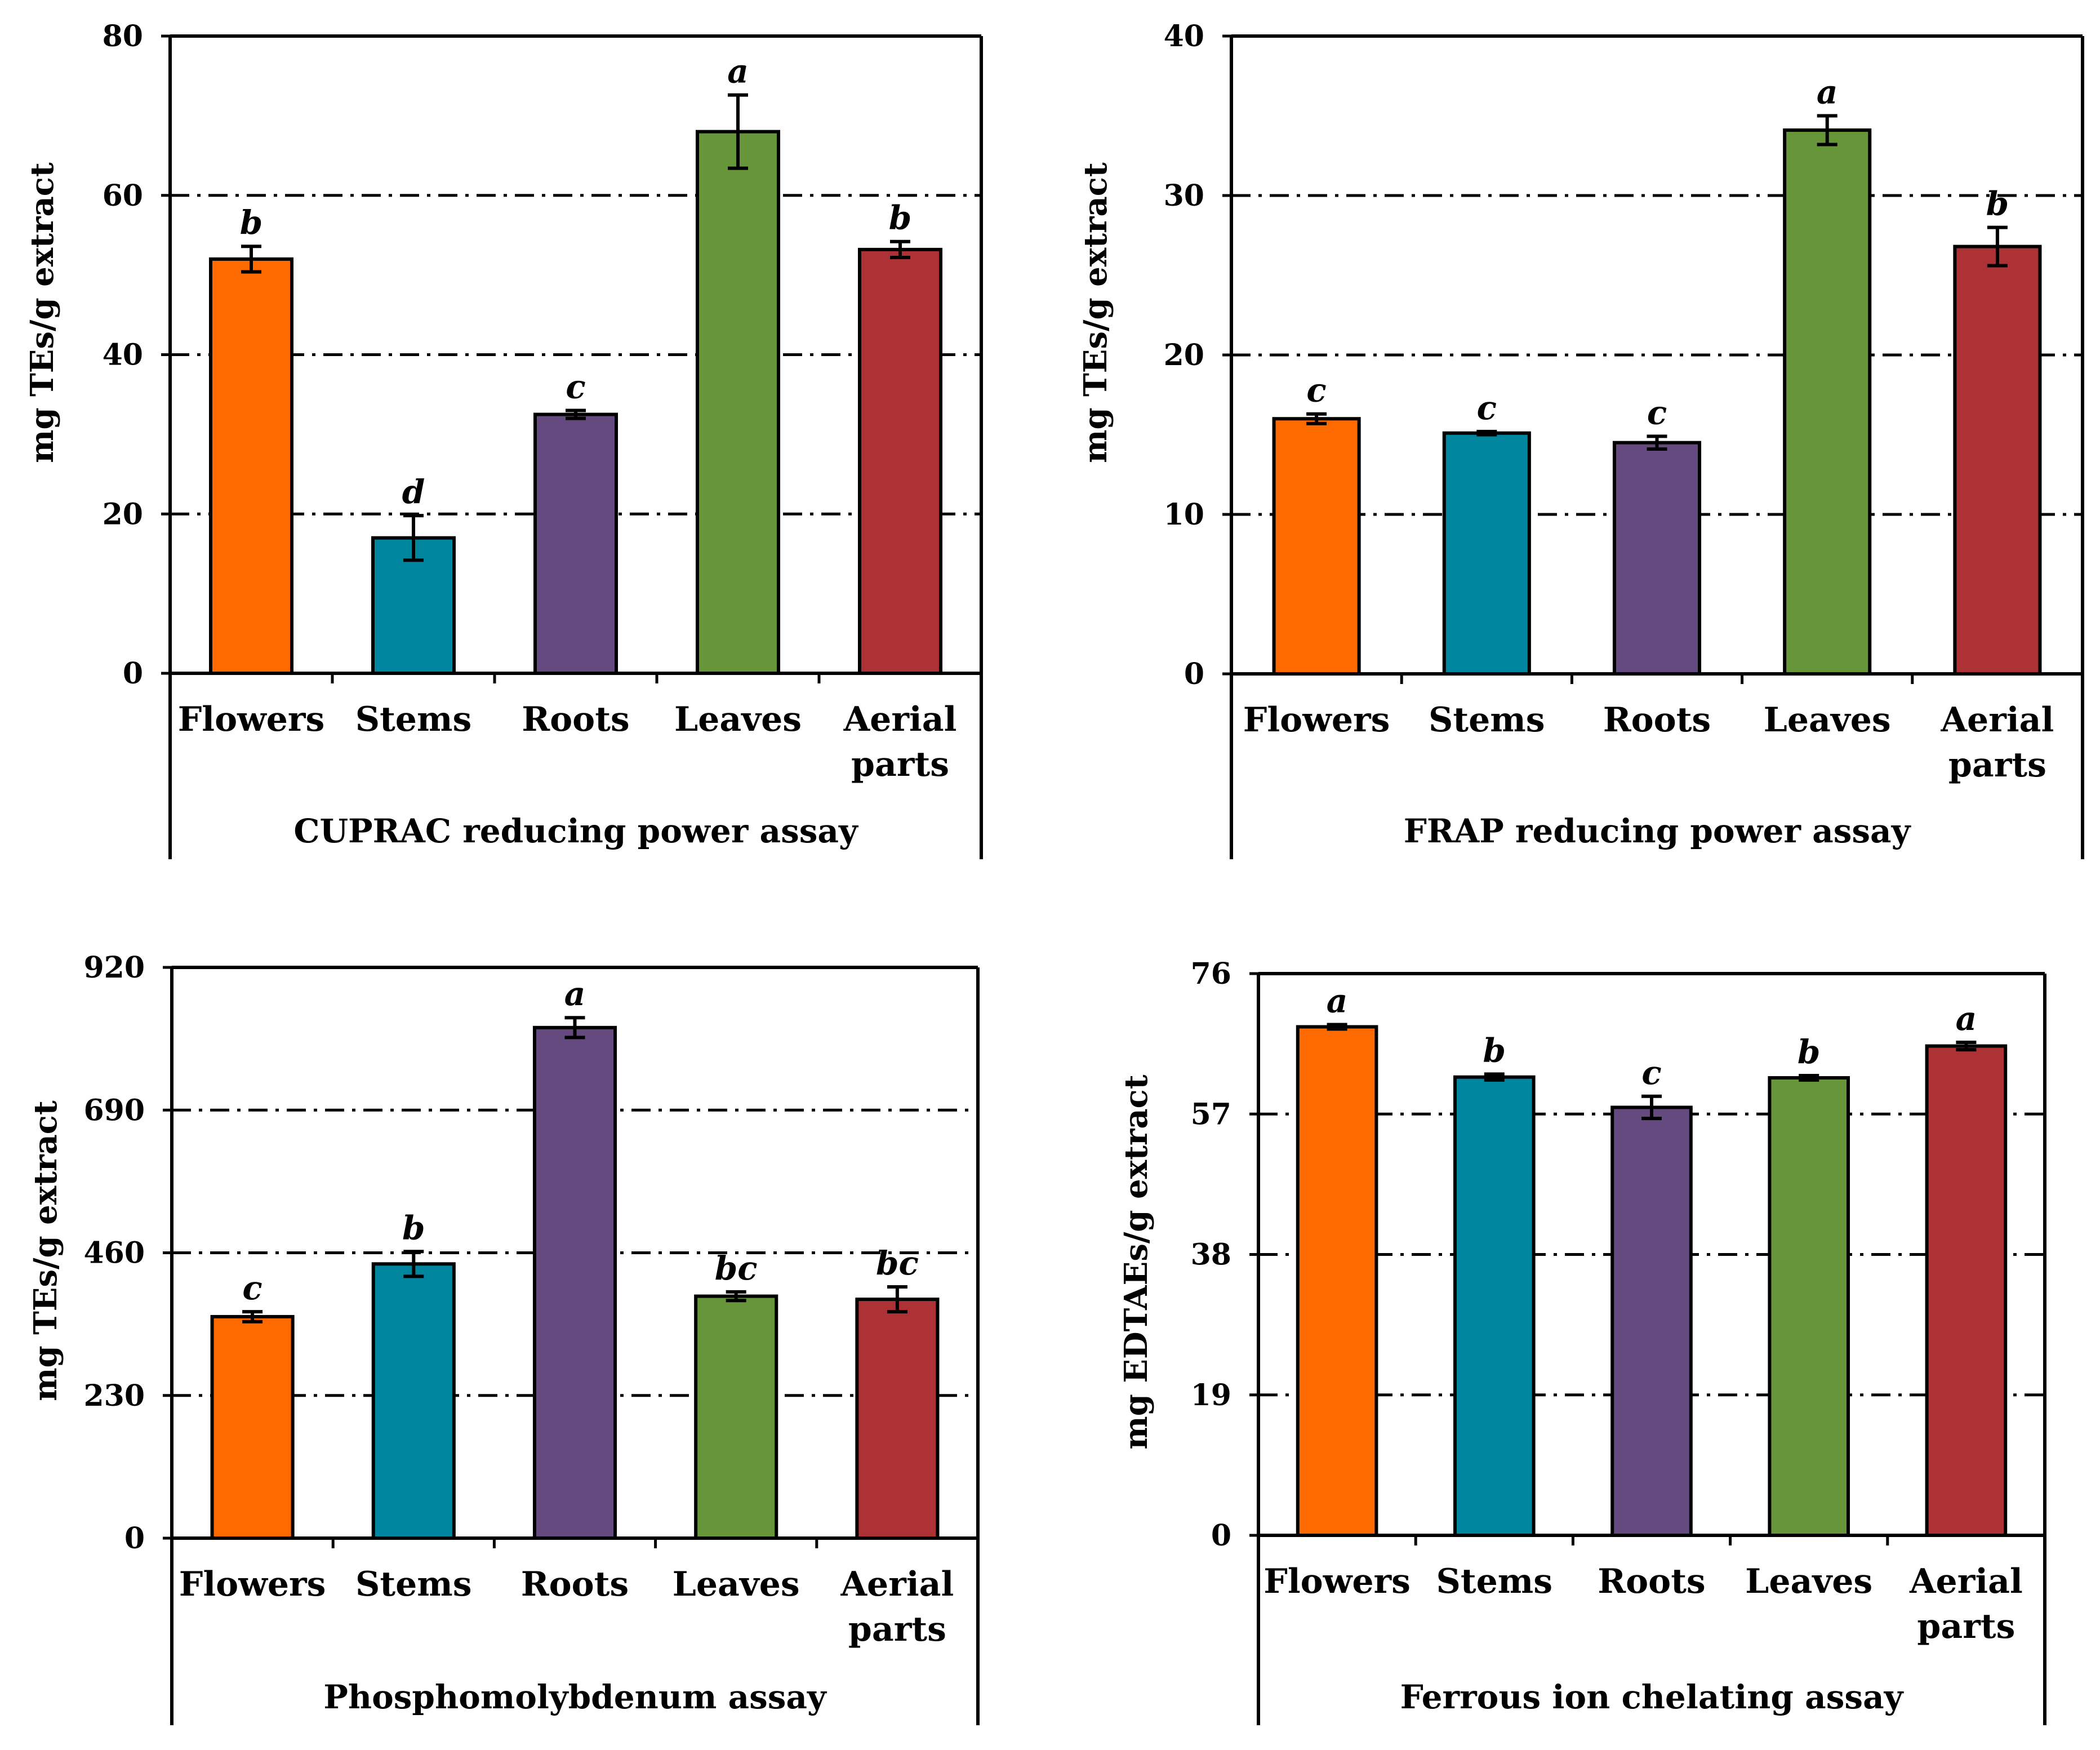 The image size is (2100, 1750). What do you see at coordinates (123, 196) in the screenshot?
I see `y-tick-label: 60` at bounding box center [123, 196].